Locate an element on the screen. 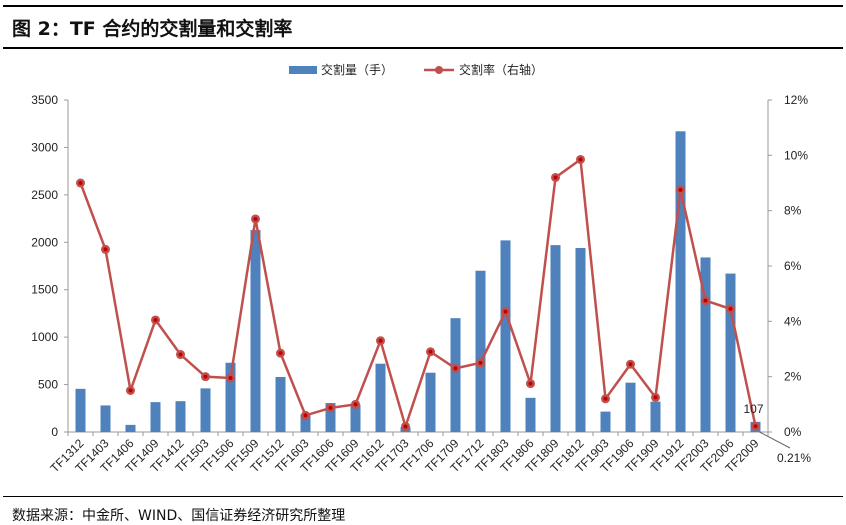 The height and width of the screenshot is (525, 846). bottom-rule is located at coordinates (423, 496).